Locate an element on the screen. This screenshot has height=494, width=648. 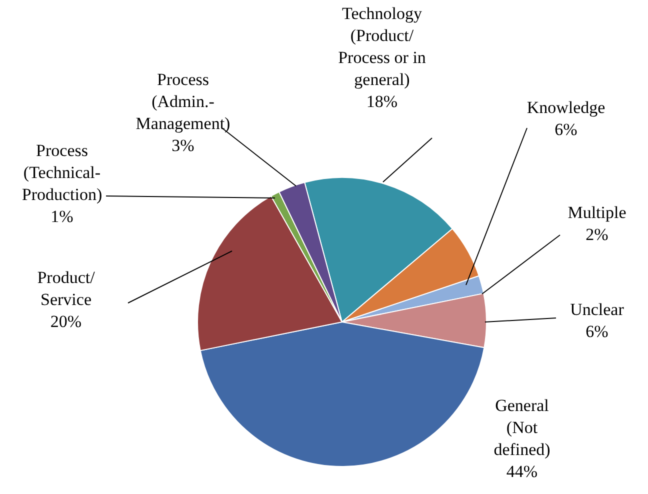
data-label: 1% is located at coordinates (62, 216).